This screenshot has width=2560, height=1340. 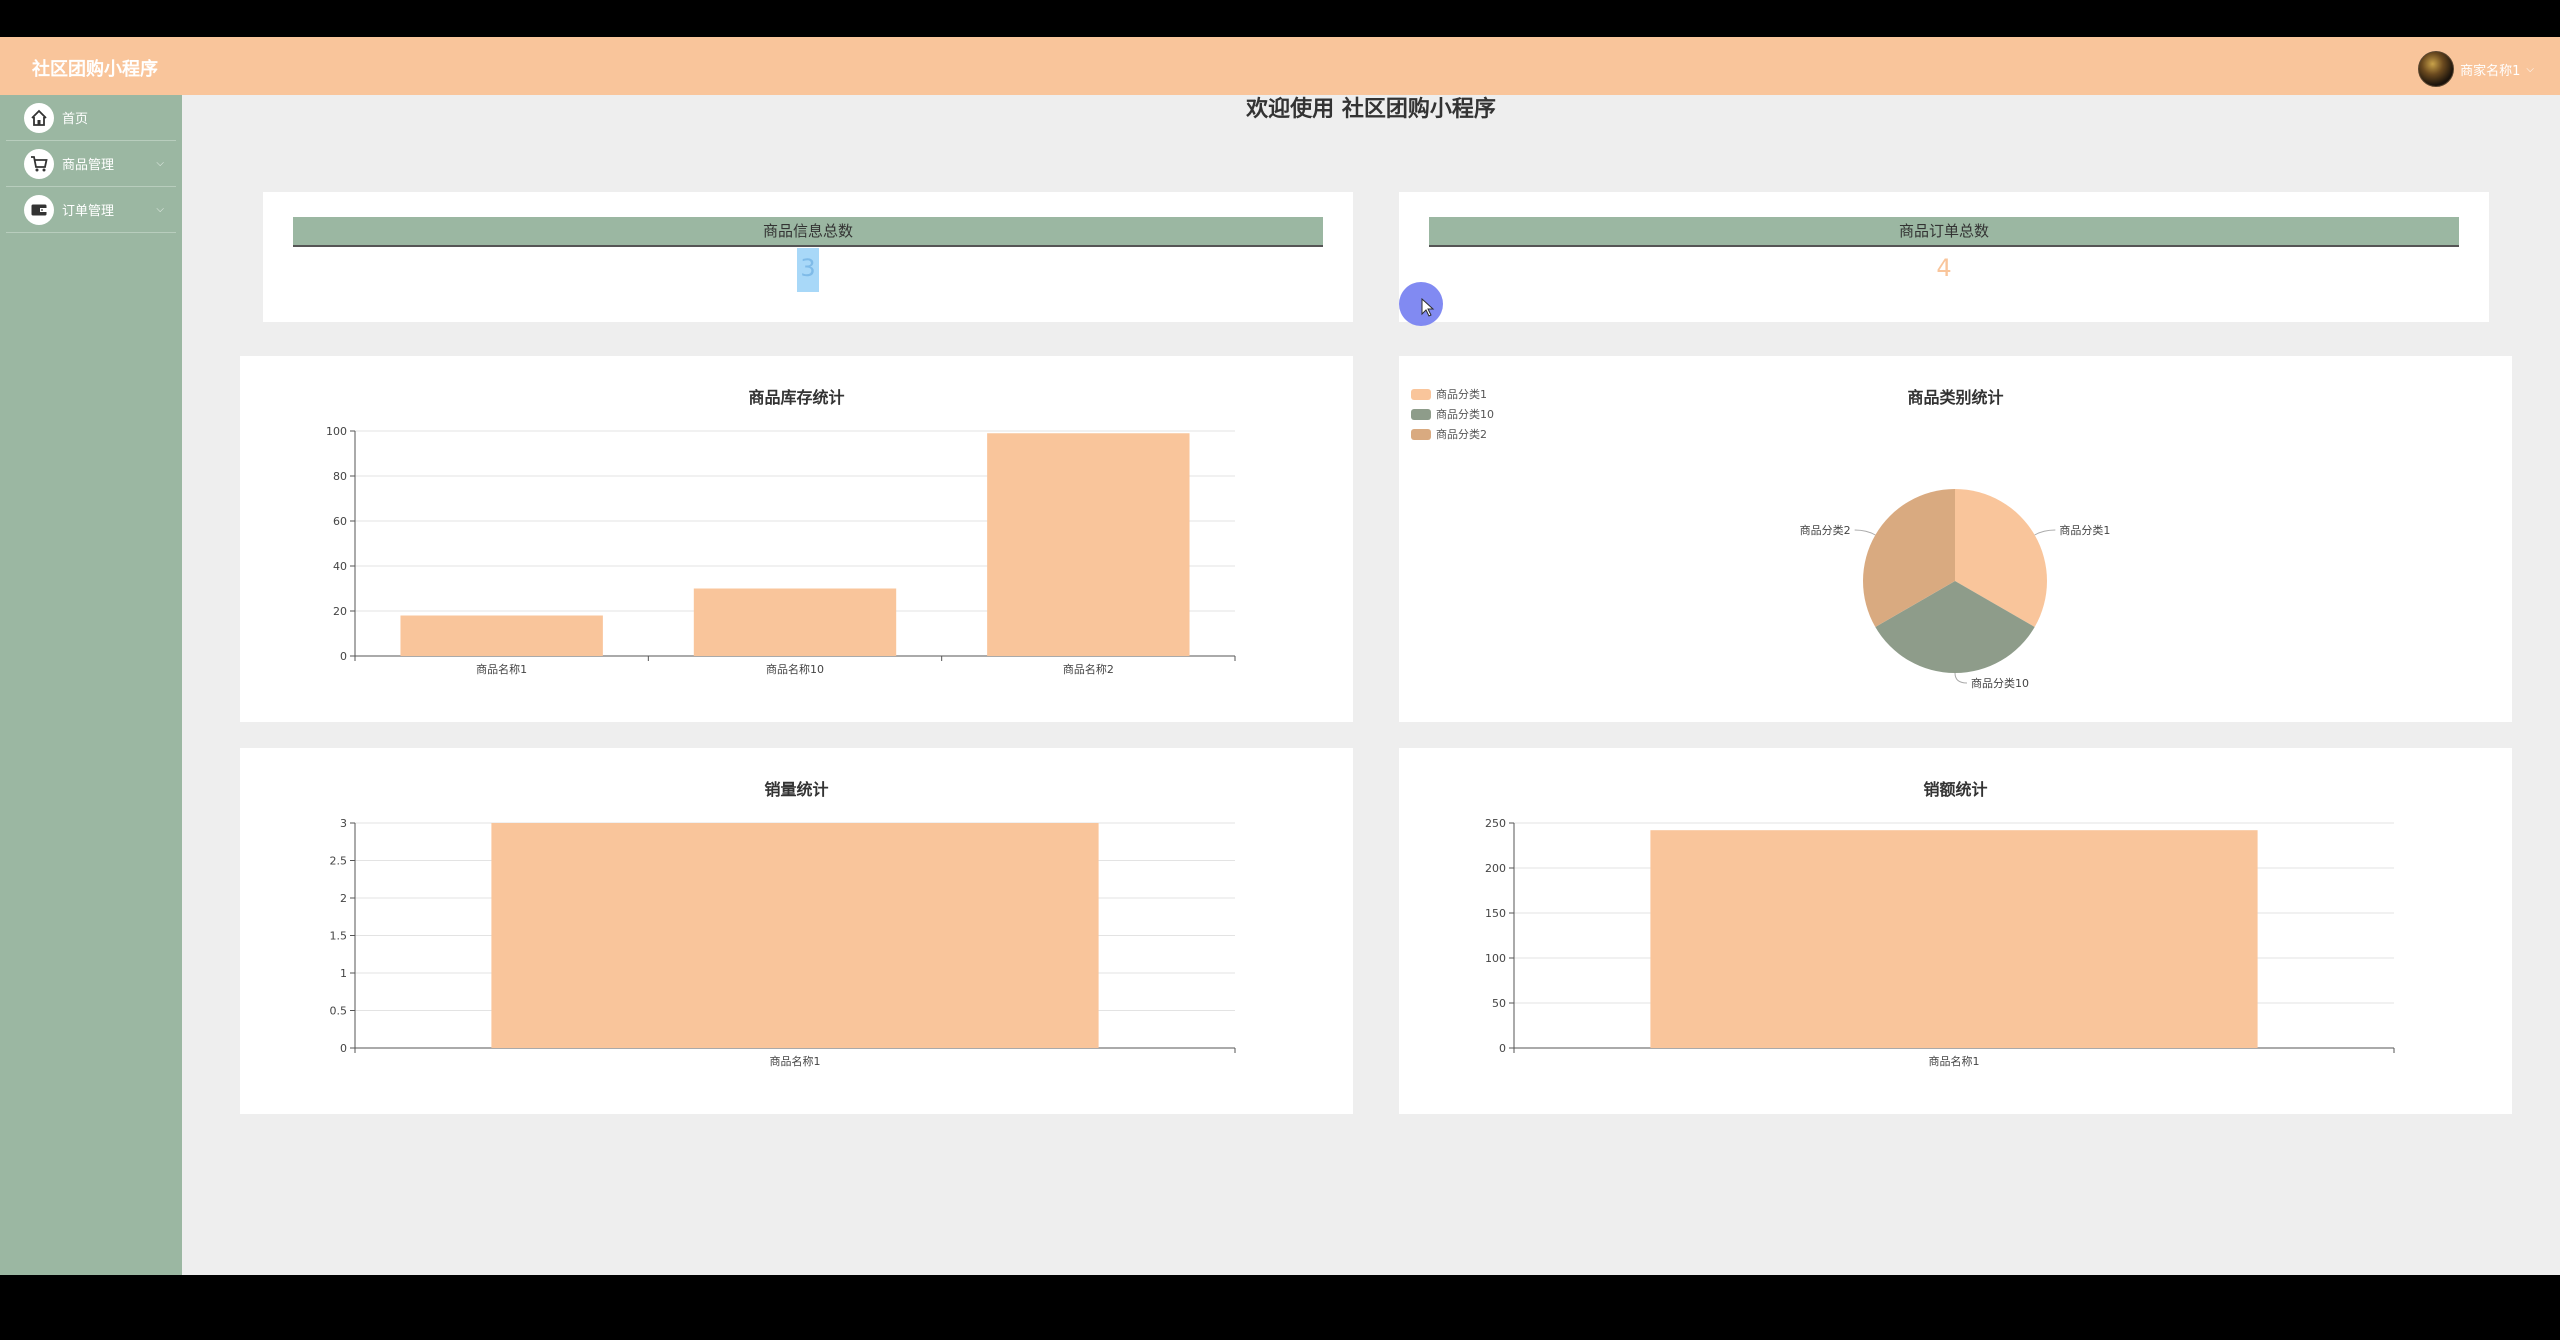 What do you see at coordinates (95, 69) in the screenshot?
I see `app-title: 社区团购小程序` at bounding box center [95, 69].